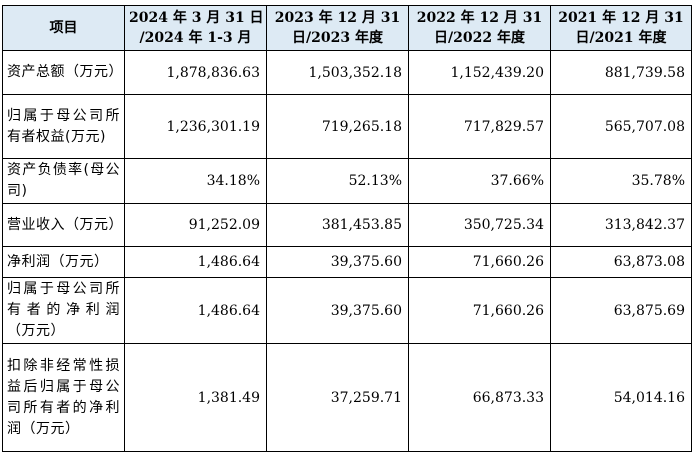 This screenshot has height=466, width=693. I want to click on cell-value: 381,453.85, so click(337, 225).